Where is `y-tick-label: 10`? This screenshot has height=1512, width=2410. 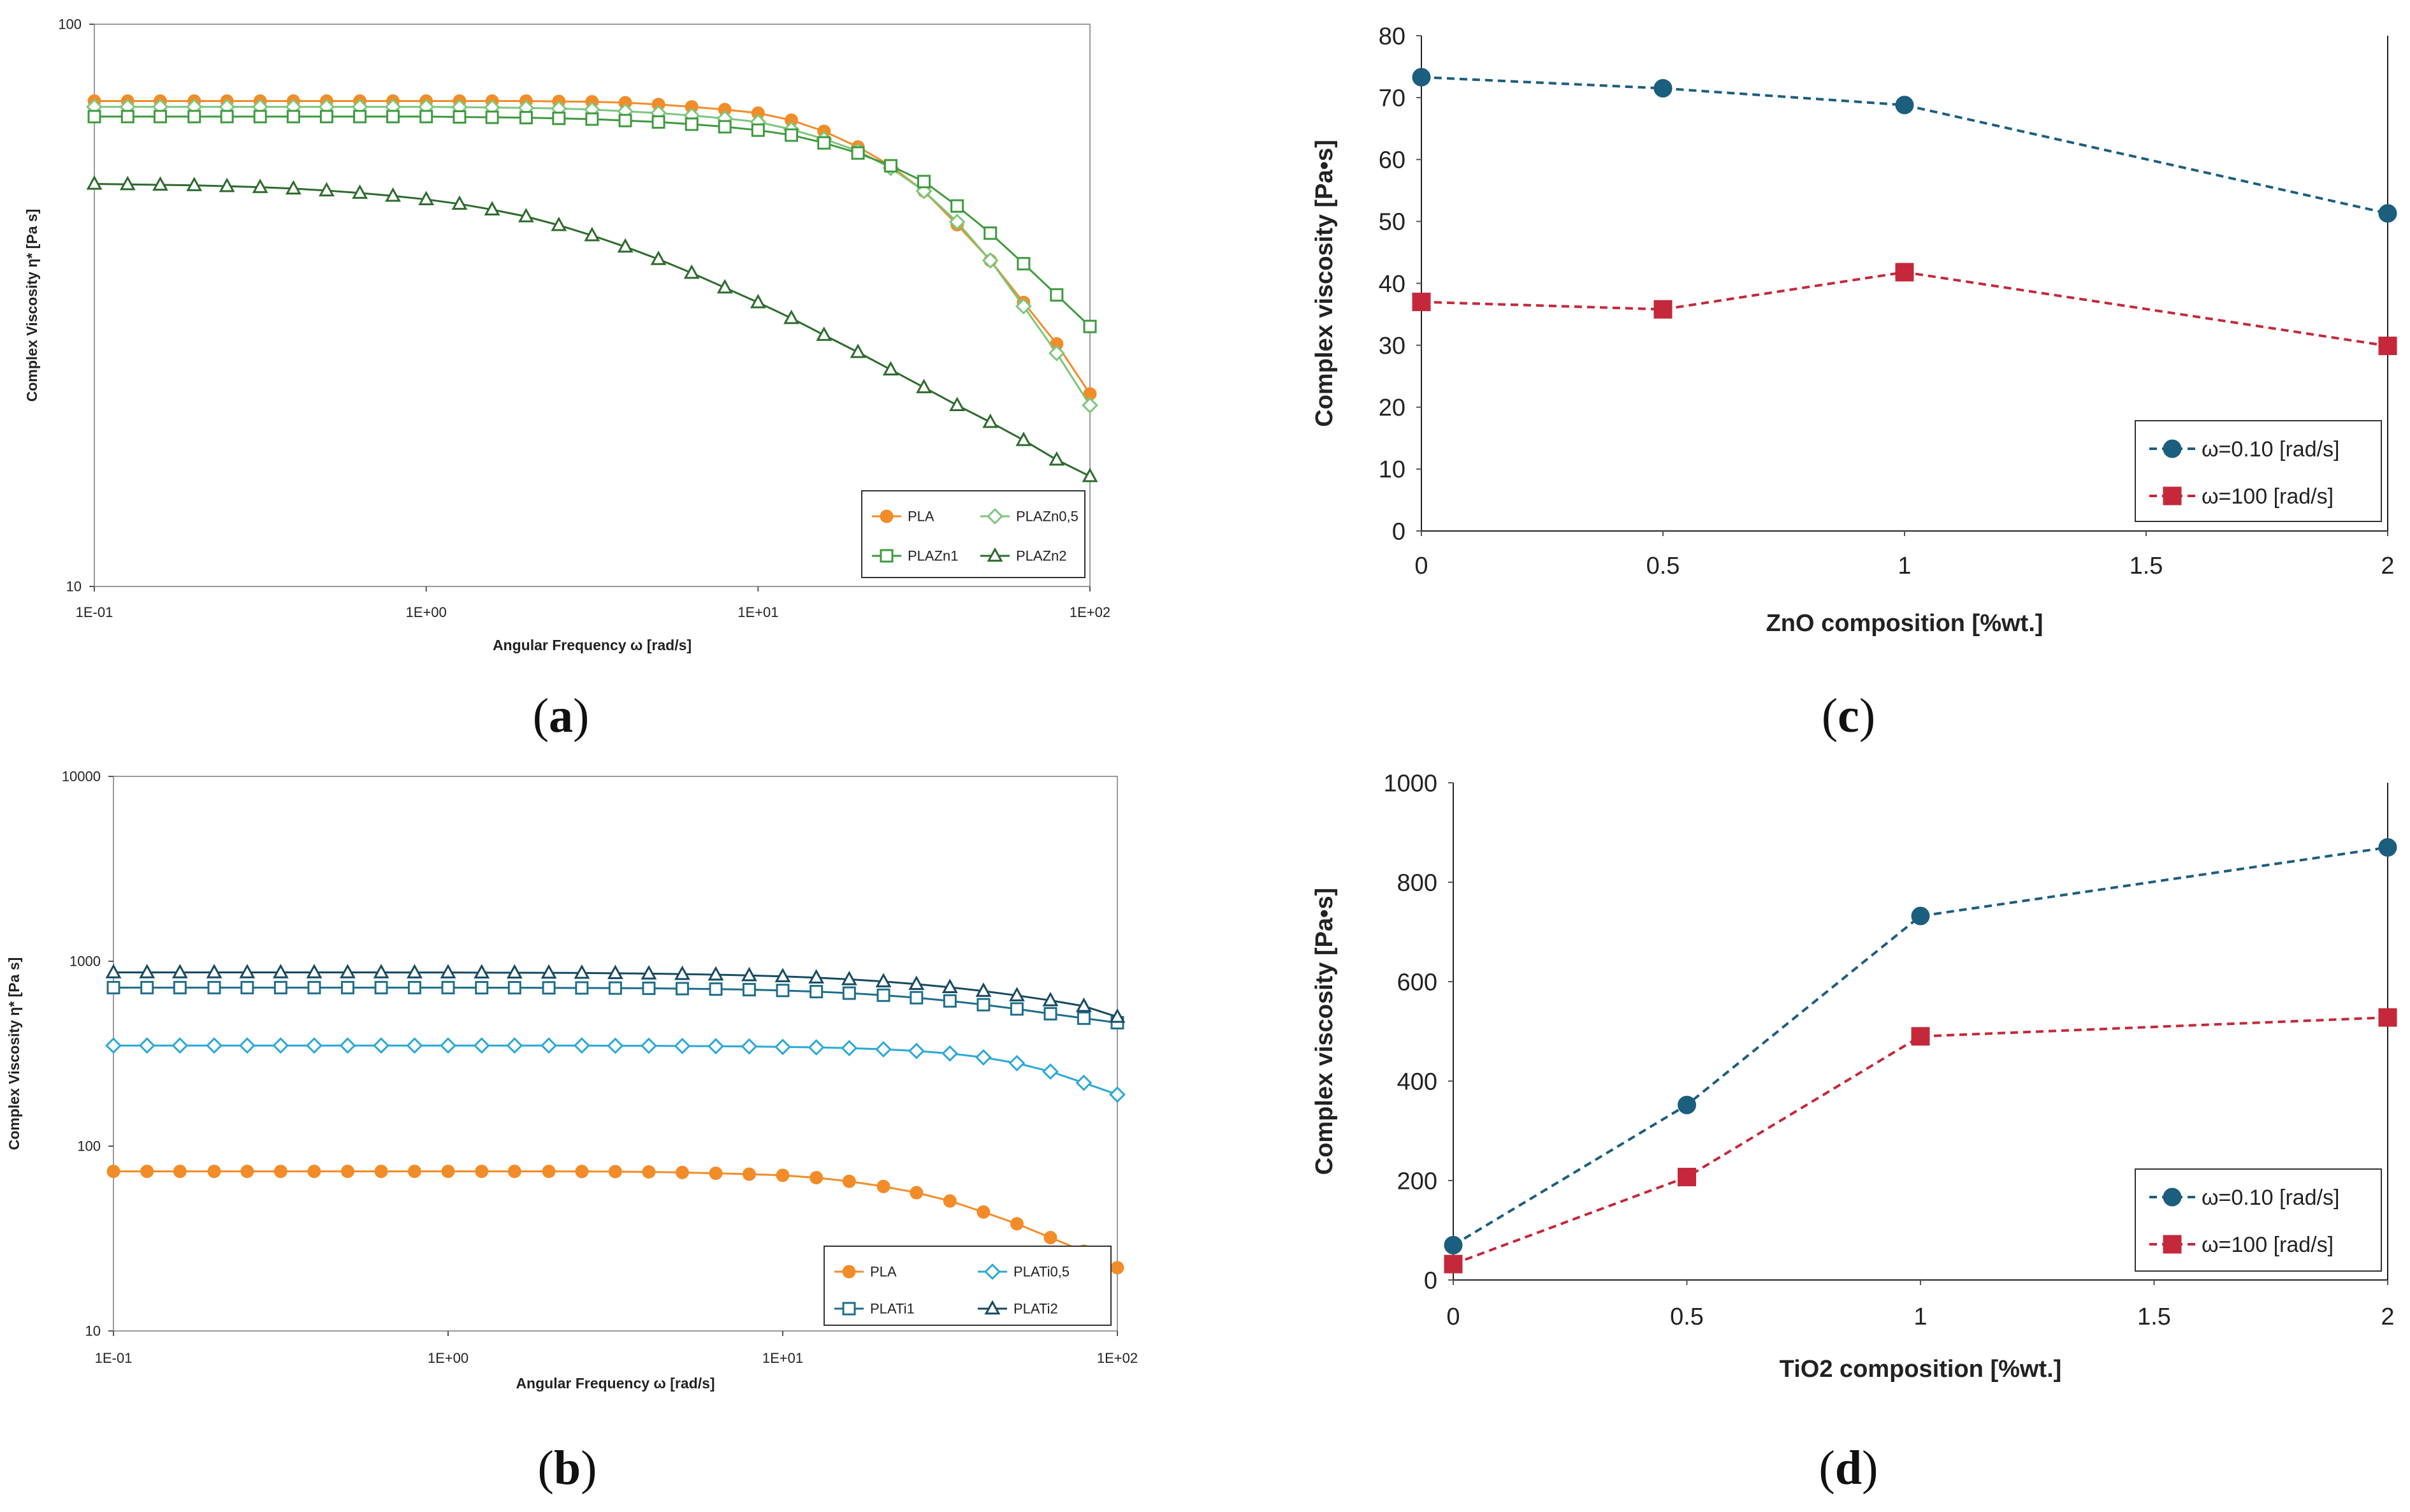
y-tick-label: 10 is located at coordinates (74, 587).